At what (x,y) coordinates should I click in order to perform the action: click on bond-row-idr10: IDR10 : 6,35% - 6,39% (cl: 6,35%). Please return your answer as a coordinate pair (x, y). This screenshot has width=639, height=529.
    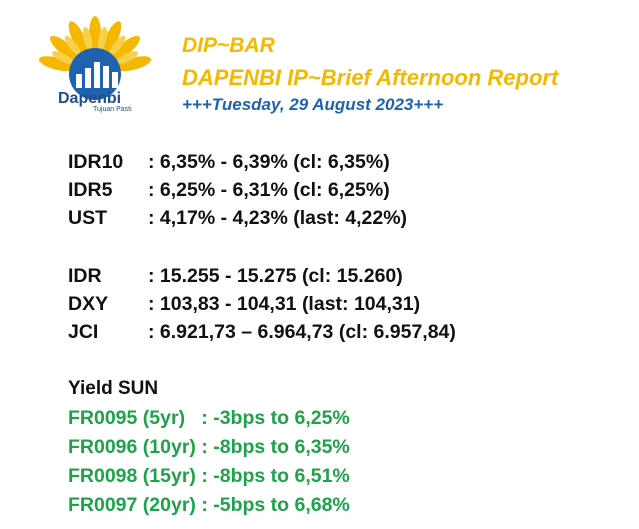
    Looking at the image, I should click on (237, 162).